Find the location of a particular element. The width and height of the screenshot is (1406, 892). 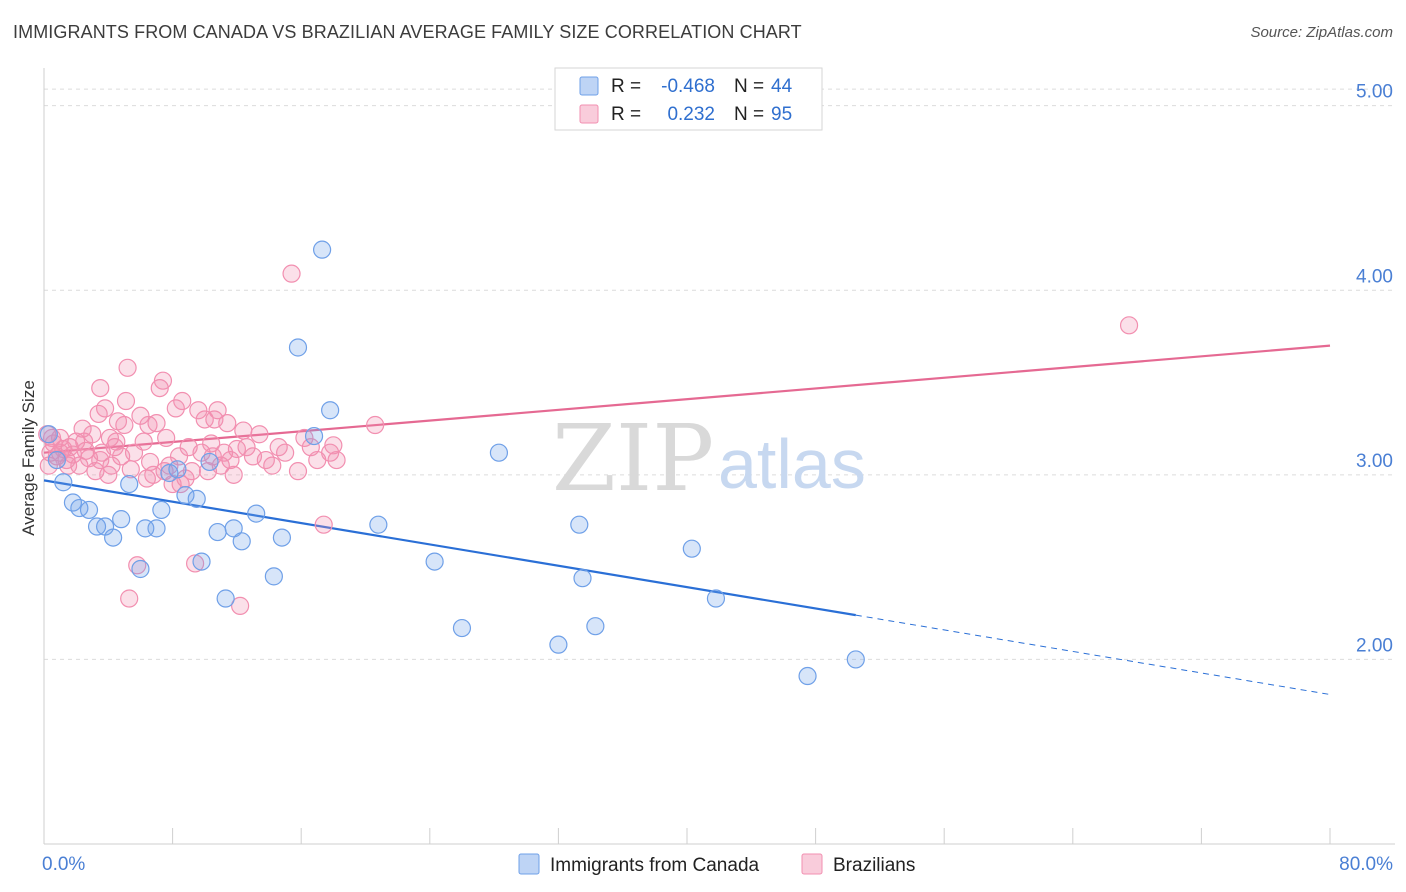

stats-n-label-0: N = is located at coordinates (749, 86).